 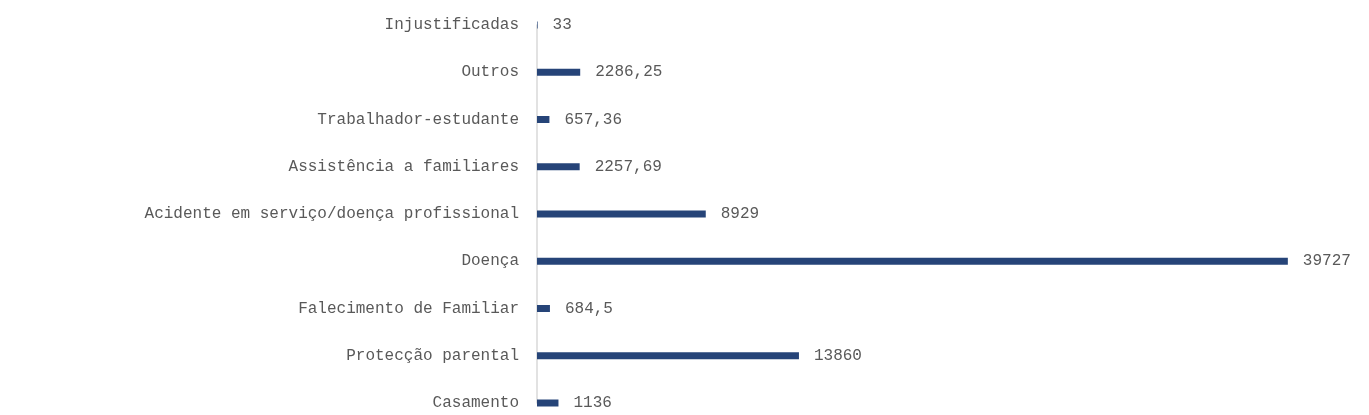 I want to click on y-tick-label: Protecção parental, so click(x=432, y=355).